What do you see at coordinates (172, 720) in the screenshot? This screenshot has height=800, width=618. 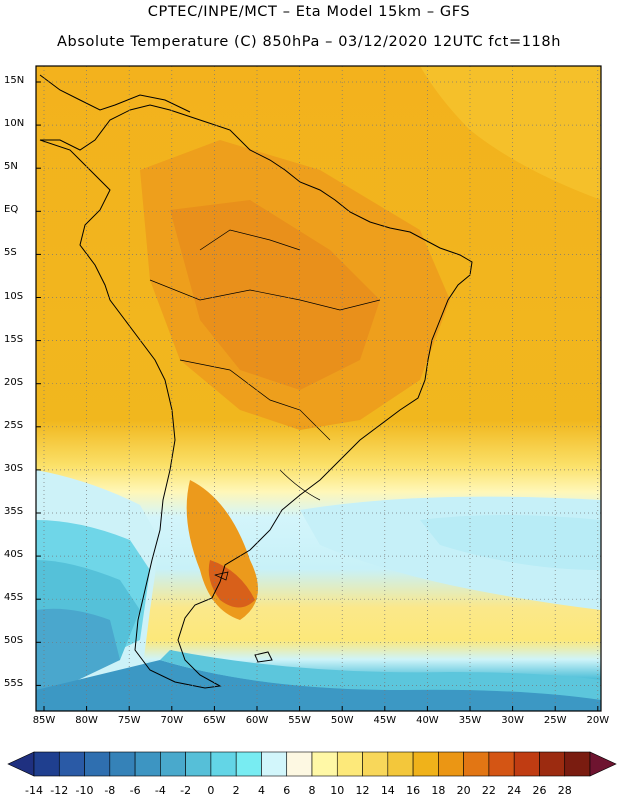 I see `lon-label: 70W` at bounding box center [172, 720].